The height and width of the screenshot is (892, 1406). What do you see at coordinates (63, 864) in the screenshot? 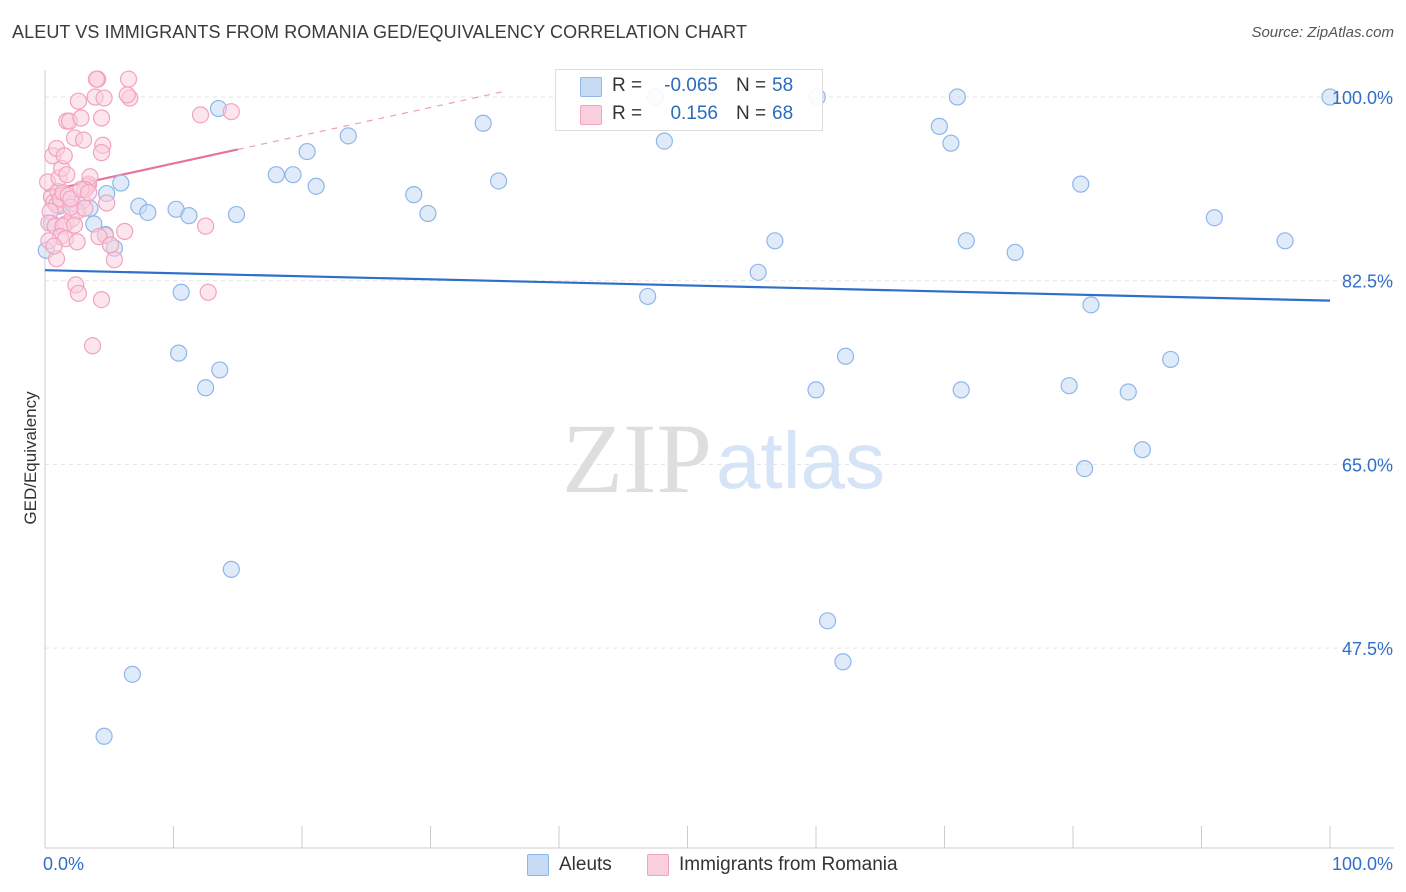
I see `x-tick-label-left: 0.0%` at bounding box center [63, 864].